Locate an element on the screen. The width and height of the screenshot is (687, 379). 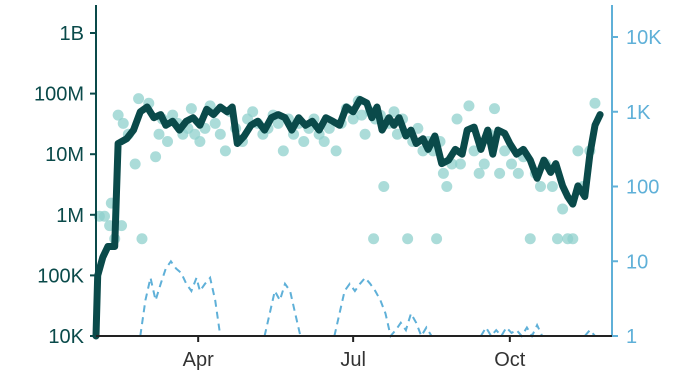
left-axis-tick-label: 10K is located at coordinates (66, 337).